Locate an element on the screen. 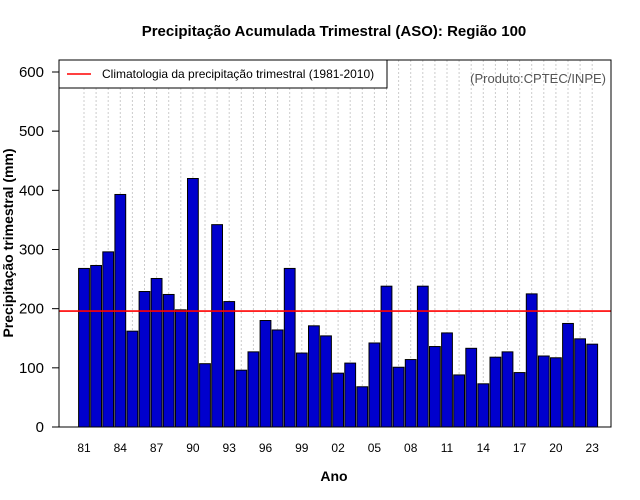 The image size is (640, 500). y-axis-title: Precipitação trimestral (mm) is located at coordinates (8, 242).